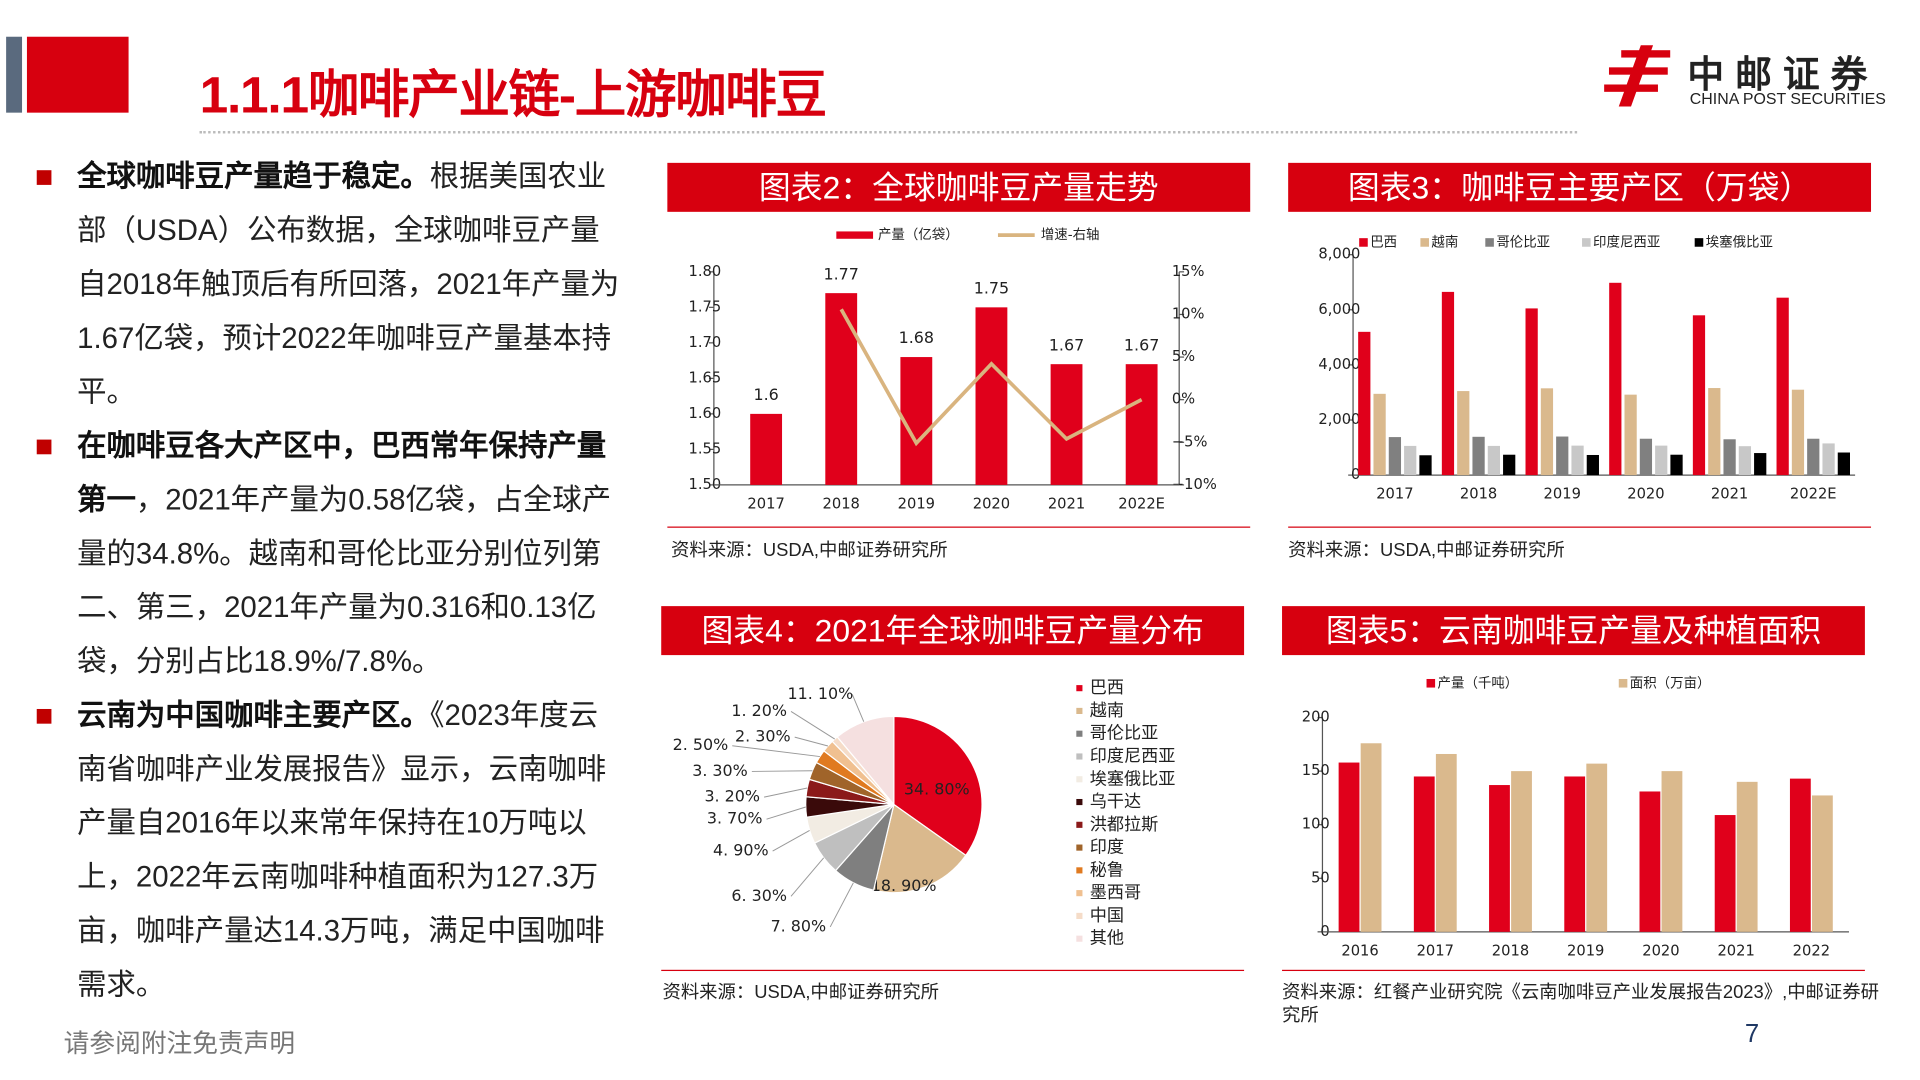 The image size is (1920, 1080). Describe the element at coordinates (1115, 802) in the screenshot. I see `legend-label: 乌干达` at that location.